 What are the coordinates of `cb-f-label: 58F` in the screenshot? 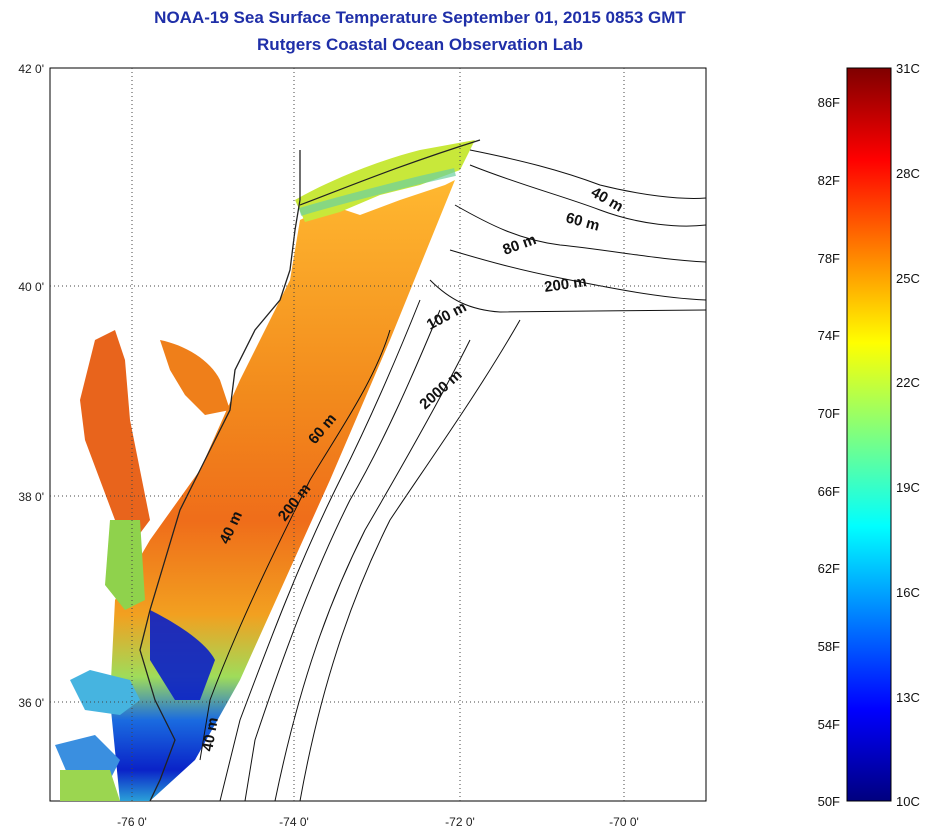 It's located at (829, 646).